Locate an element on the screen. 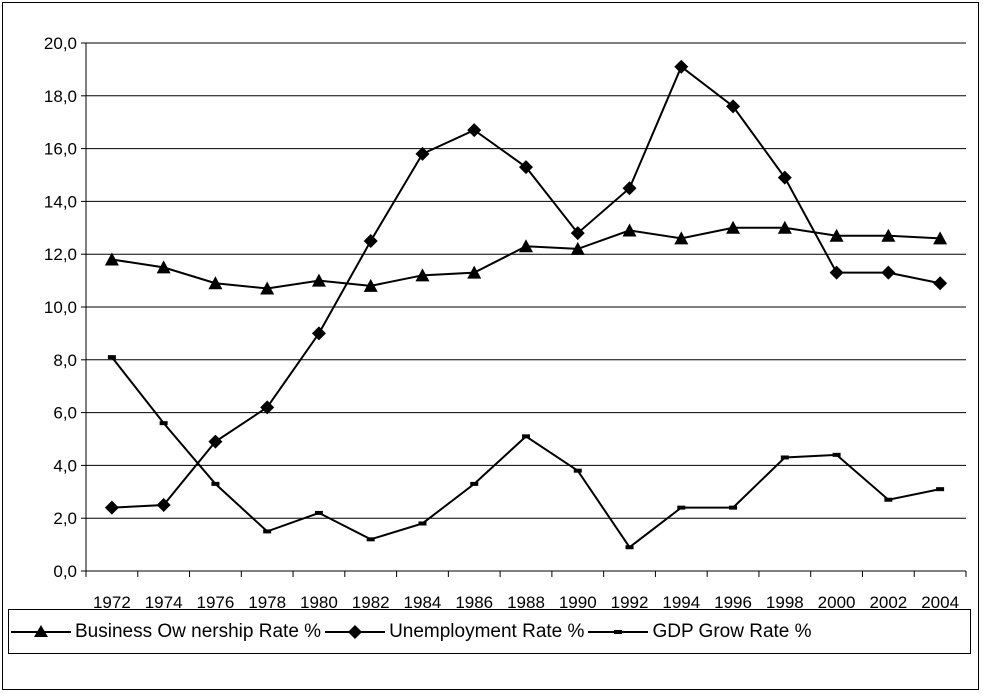 The height and width of the screenshot is (694, 983). legend-item-business-ownership: Business Ow nership Rate % is located at coordinates (166, 632).